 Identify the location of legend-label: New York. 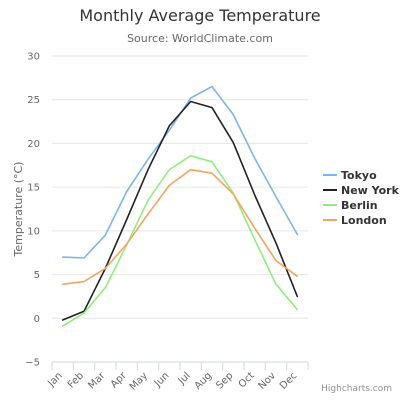
(370, 190).